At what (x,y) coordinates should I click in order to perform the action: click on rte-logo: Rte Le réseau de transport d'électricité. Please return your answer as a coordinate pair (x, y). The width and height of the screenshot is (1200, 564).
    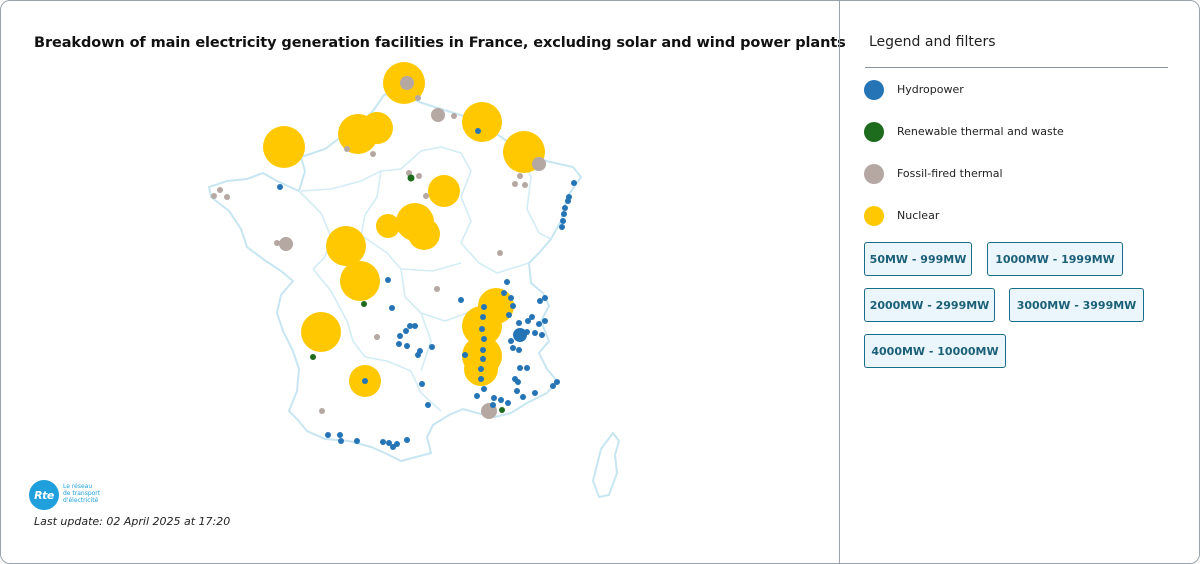
    Looking at the image, I should click on (79, 496).